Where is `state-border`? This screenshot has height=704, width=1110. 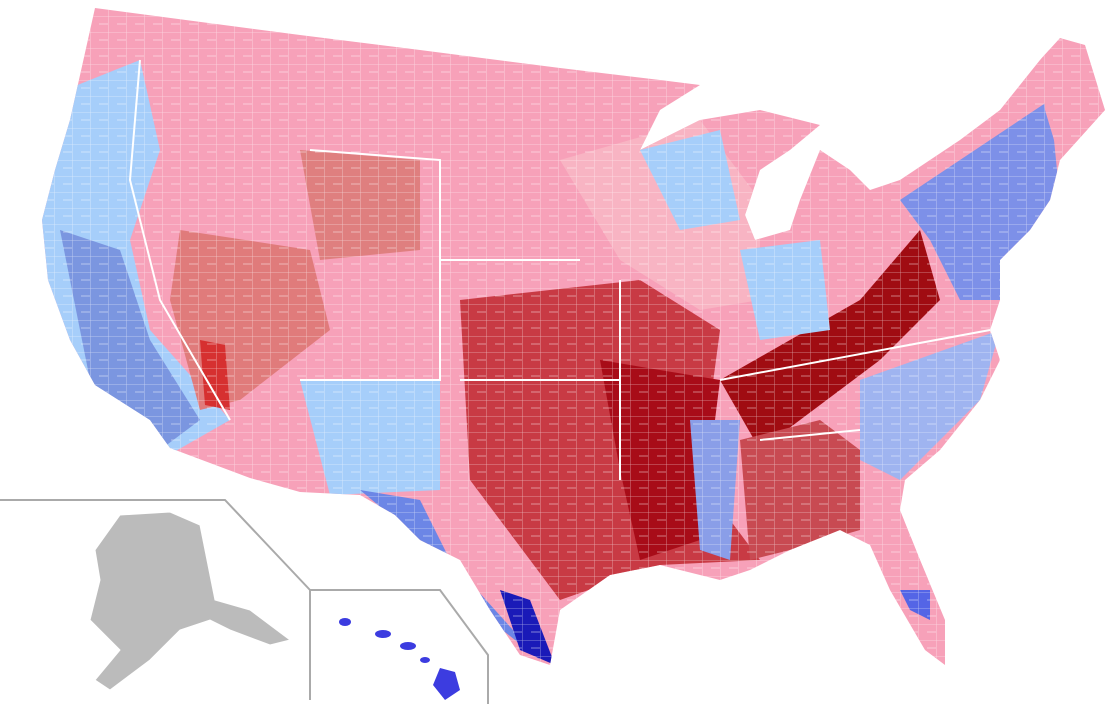 state-border is located at coordinates (179, 240).